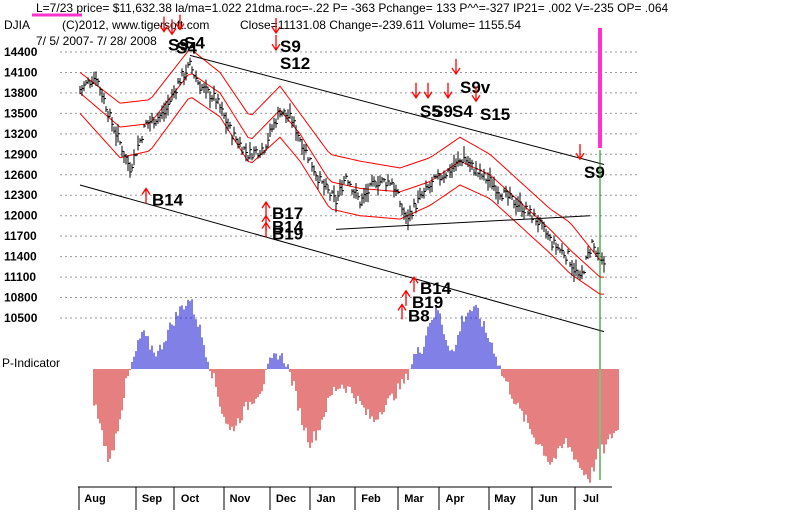 This screenshot has width=800, height=517. What do you see at coordinates (94, 499) in the screenshot?
I see `month-label: Aug` at bounding box center [94, 499].